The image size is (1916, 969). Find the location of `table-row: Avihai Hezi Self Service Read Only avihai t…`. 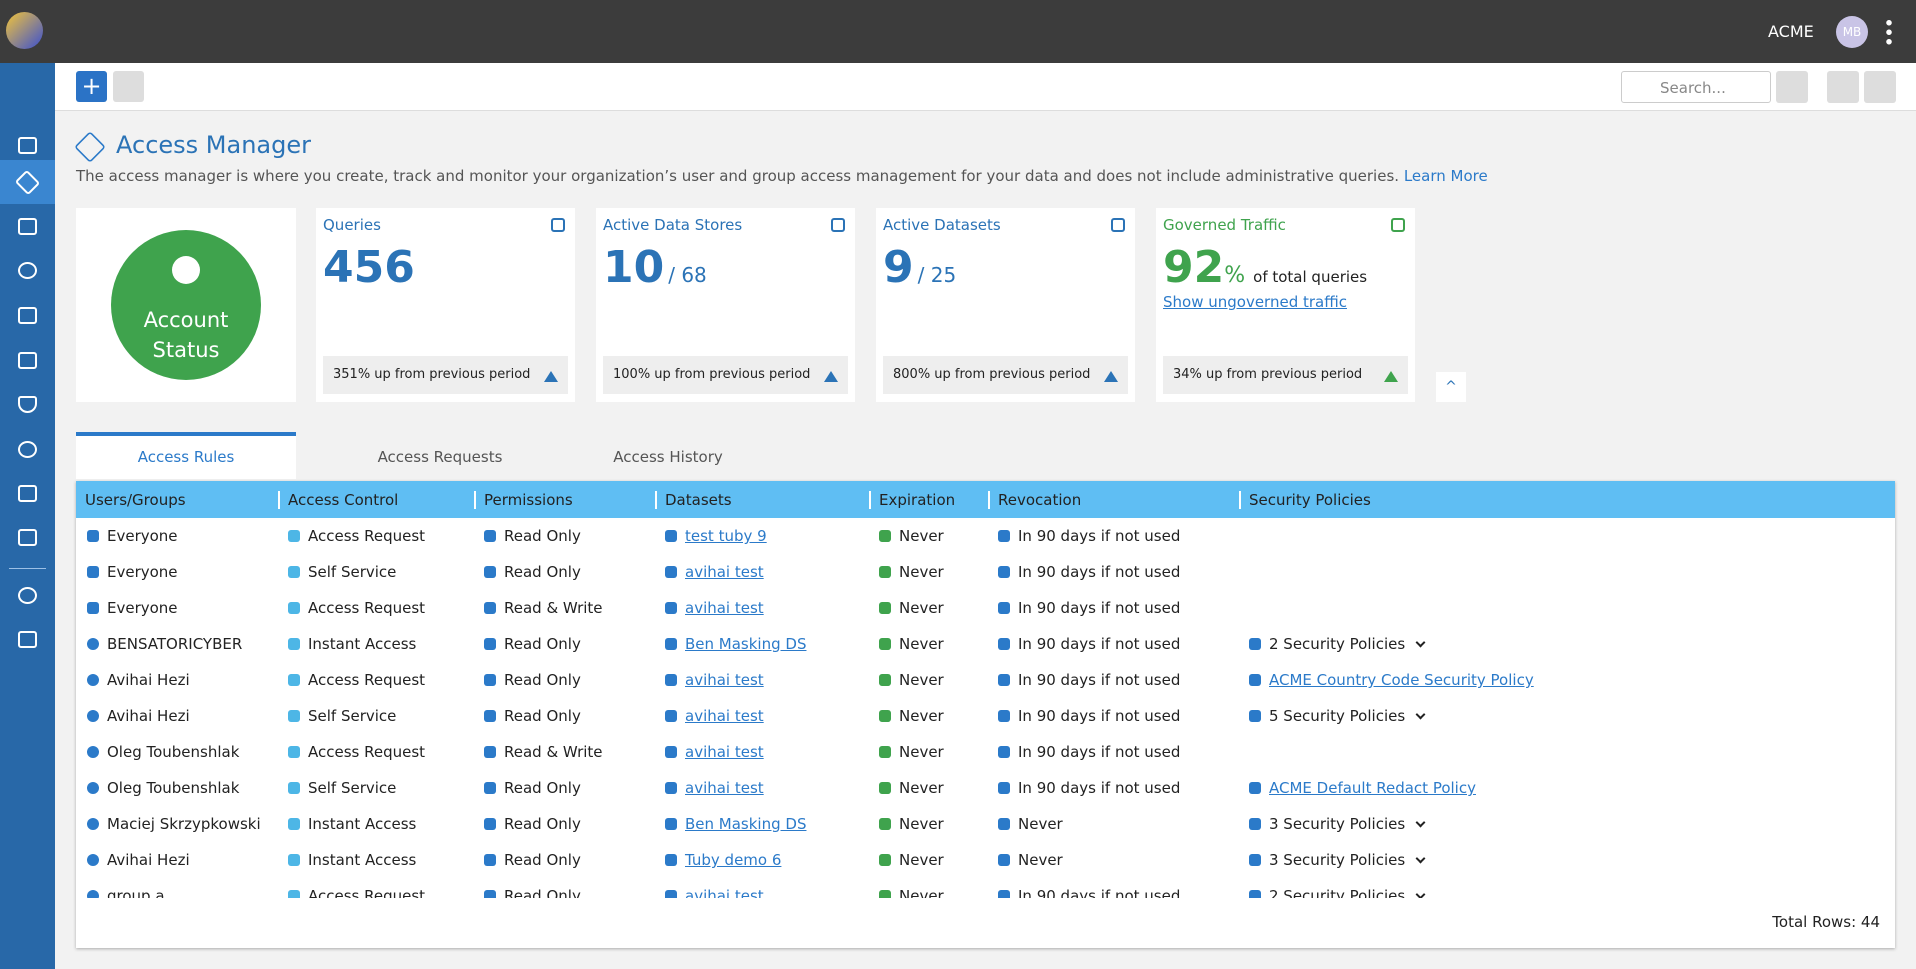

table-row: Avihai Hezi Self Service Read Only avihai t… is located at coordinates (985, 716).